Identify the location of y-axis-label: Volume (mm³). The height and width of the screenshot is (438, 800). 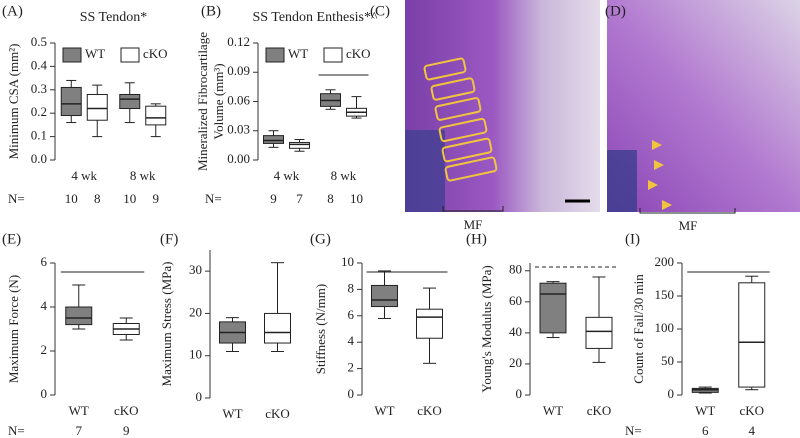
(218, 101).